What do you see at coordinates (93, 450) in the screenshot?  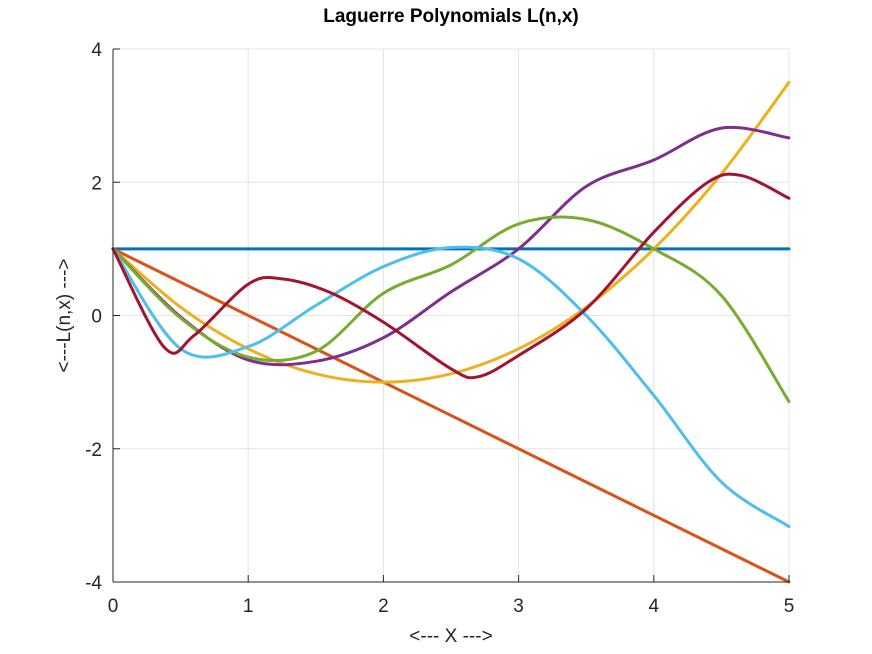 I see `y-tick-label: -2` at bounding box center [93, 450].